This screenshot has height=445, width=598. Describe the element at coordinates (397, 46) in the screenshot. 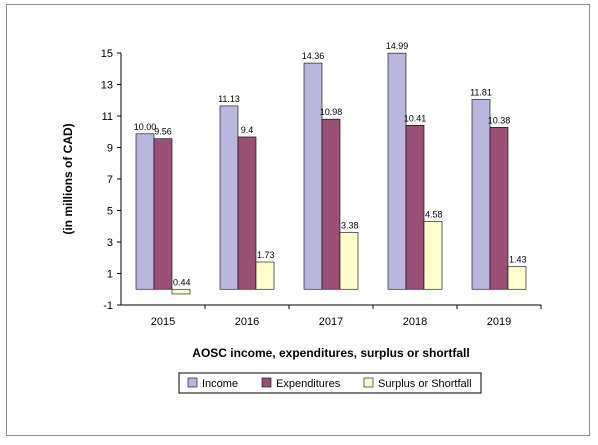

I see `data-label: 14.99` at that location.